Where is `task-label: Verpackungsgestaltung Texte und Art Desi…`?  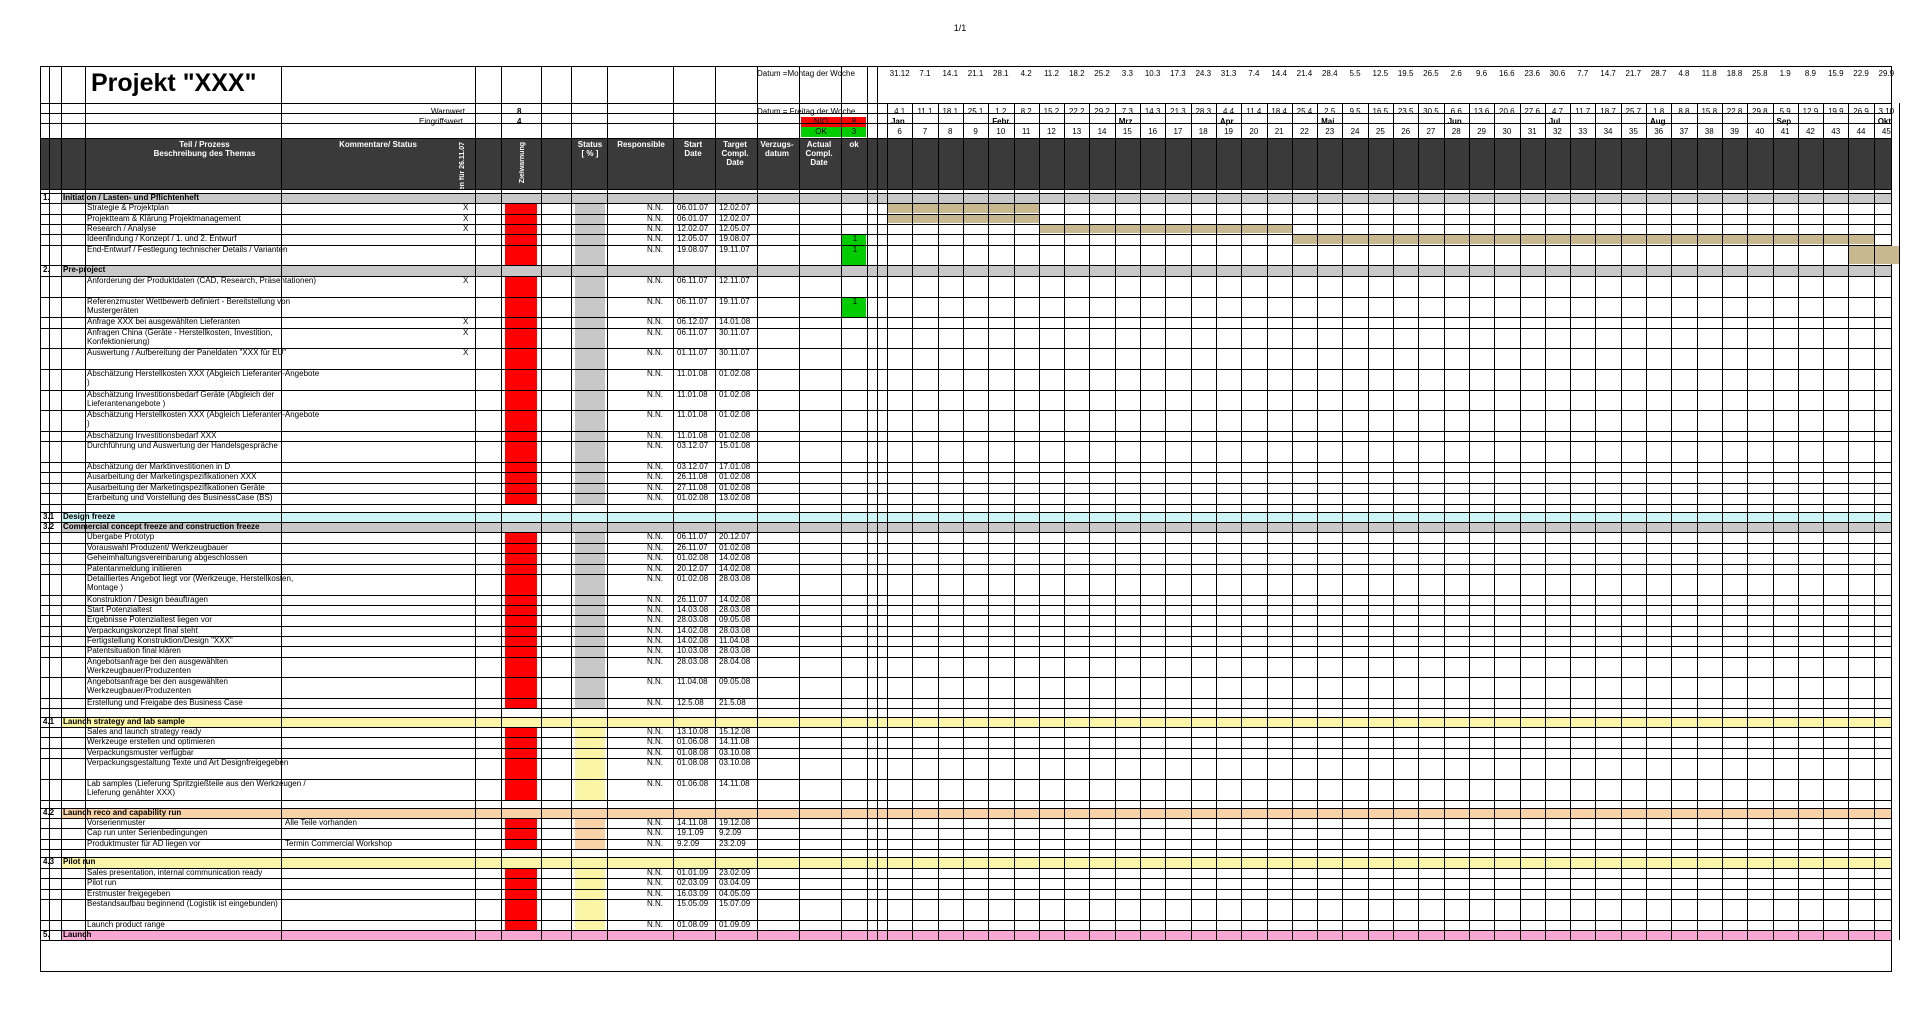 task-label: Verpackungsgestaltung Texte und Art Desi… is located at coordinates (188, 763).